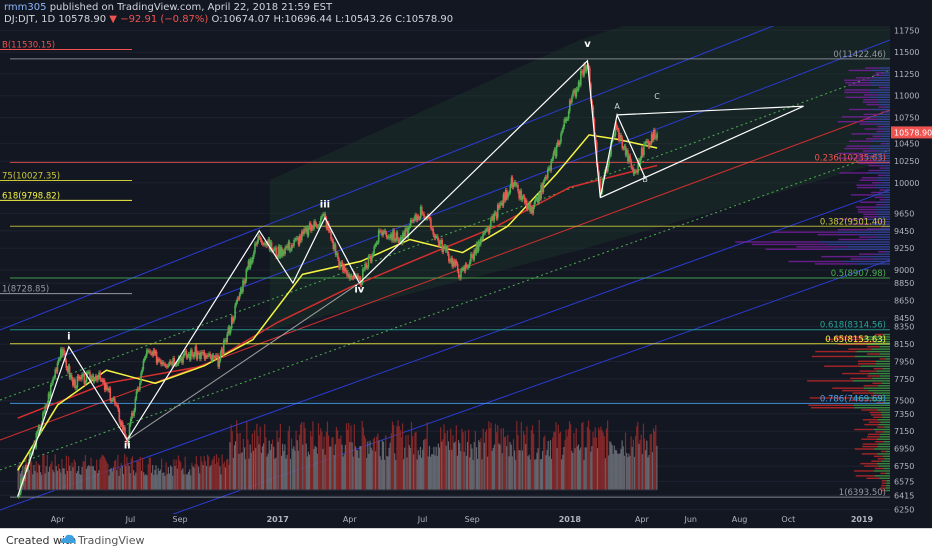 Image resolution: width=932 pixels, height=551 pixels. I want to click on price-tick-label: 8150, so click(904, 344).